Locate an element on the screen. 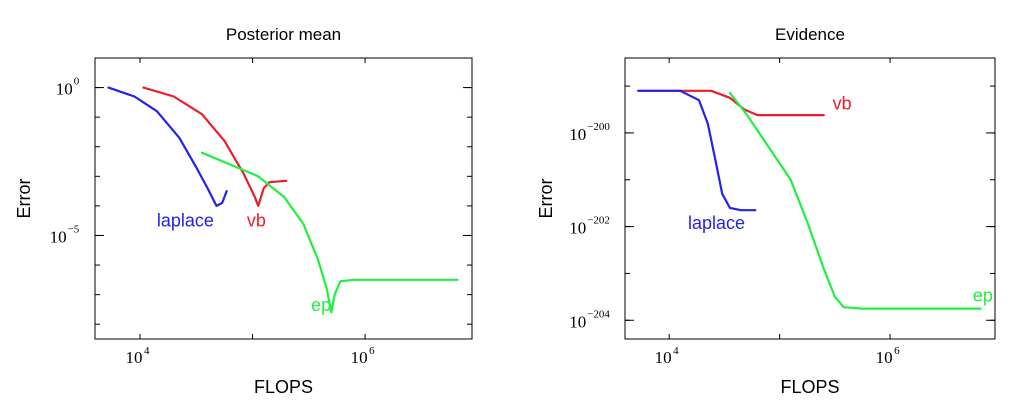 This screenshot has width=1028, height=412. y-tick-exponent: 0 is located at coordinates (77, 82).